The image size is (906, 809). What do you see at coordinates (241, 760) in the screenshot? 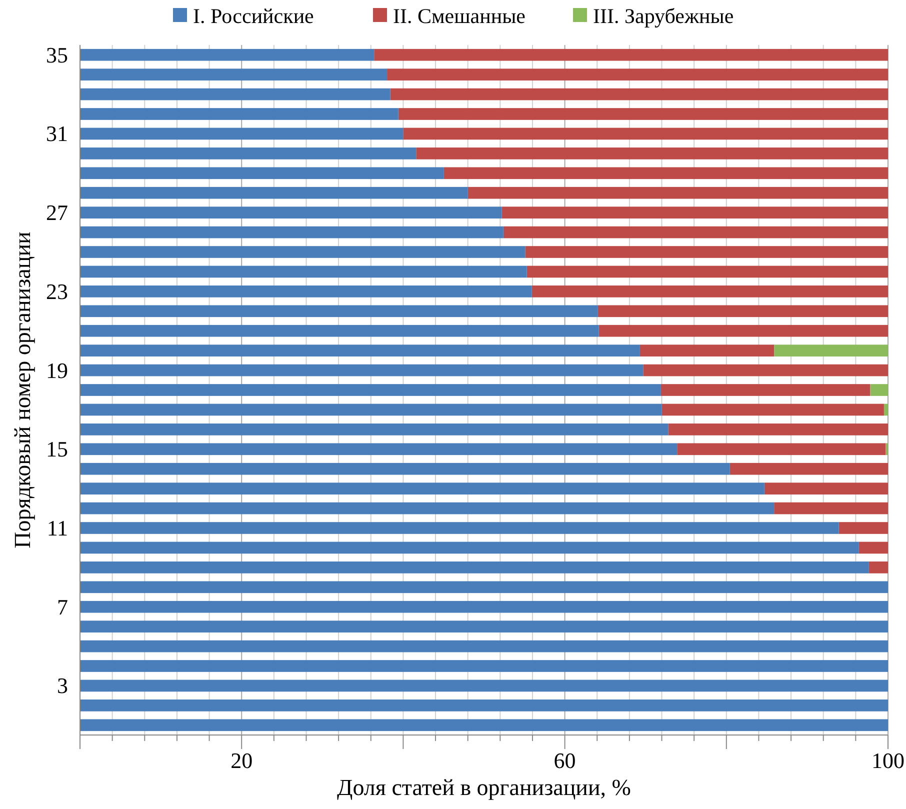
I see `x-tick-label: 20` at bounding box center [241, 760].